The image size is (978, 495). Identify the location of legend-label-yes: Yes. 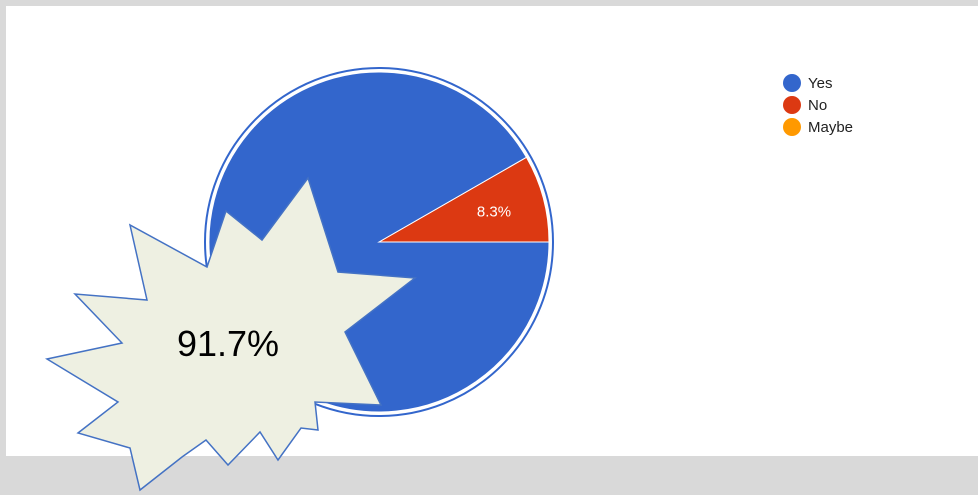
(820, 83).